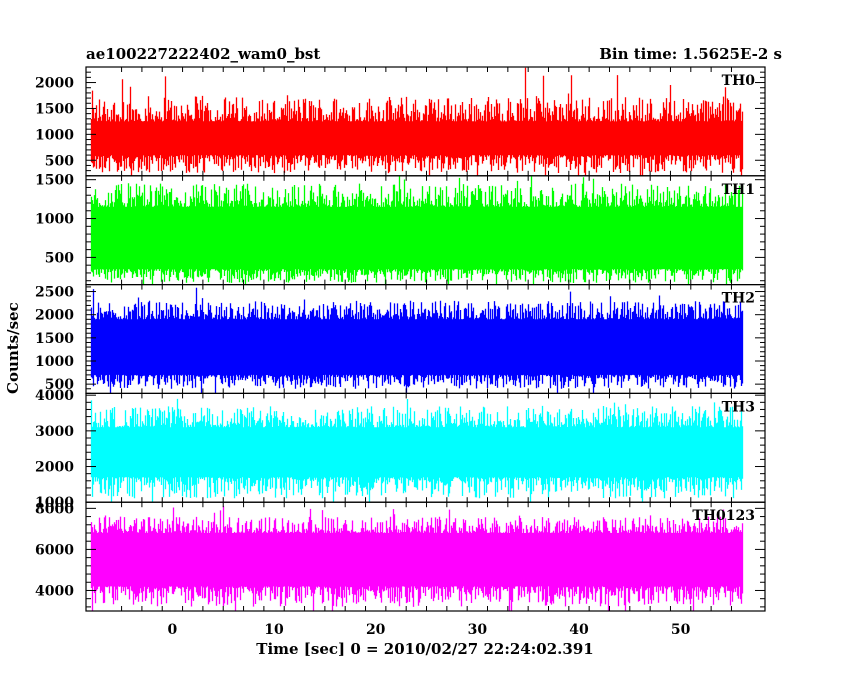  Describe the element at coordinates (690, 54) in the screenshot. I see `chart-title-right: Bin time: 1.5625E-2 s` at that location.